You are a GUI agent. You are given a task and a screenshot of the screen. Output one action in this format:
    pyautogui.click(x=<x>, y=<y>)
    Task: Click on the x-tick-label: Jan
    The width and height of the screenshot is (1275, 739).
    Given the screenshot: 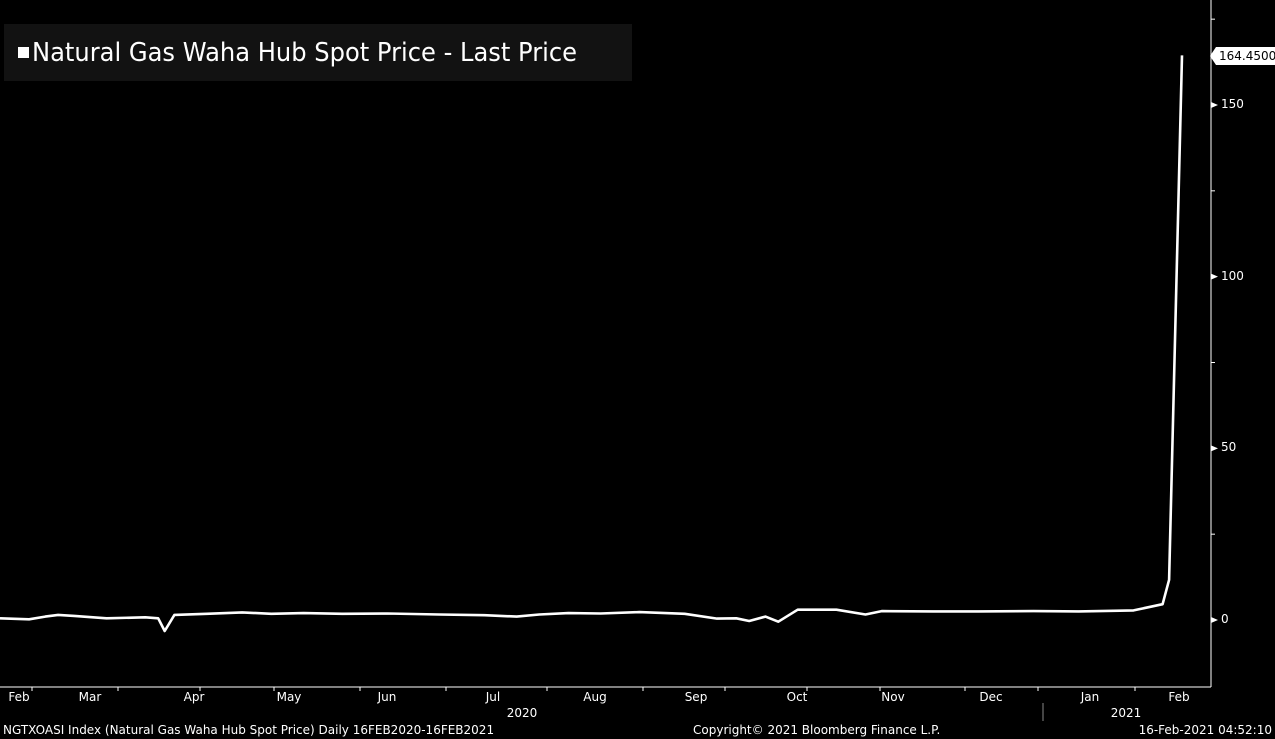 What is the action you would take?
    pyautogui.click(x=1090, y=697)
    